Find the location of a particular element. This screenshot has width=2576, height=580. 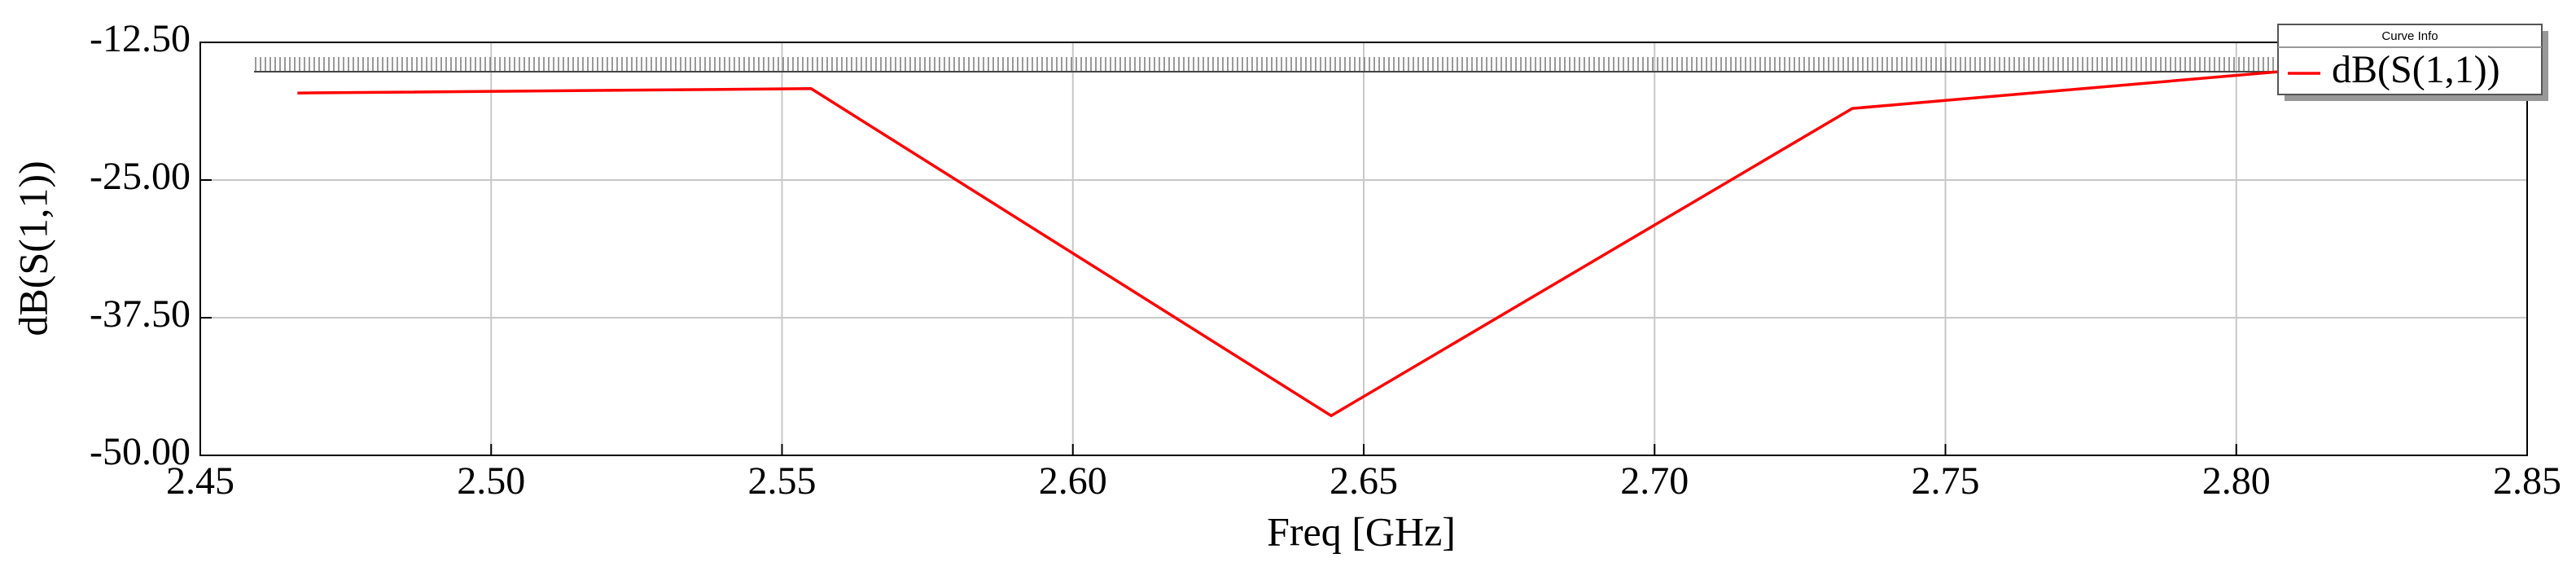

legend-box is located at coordinates (2410, 59).